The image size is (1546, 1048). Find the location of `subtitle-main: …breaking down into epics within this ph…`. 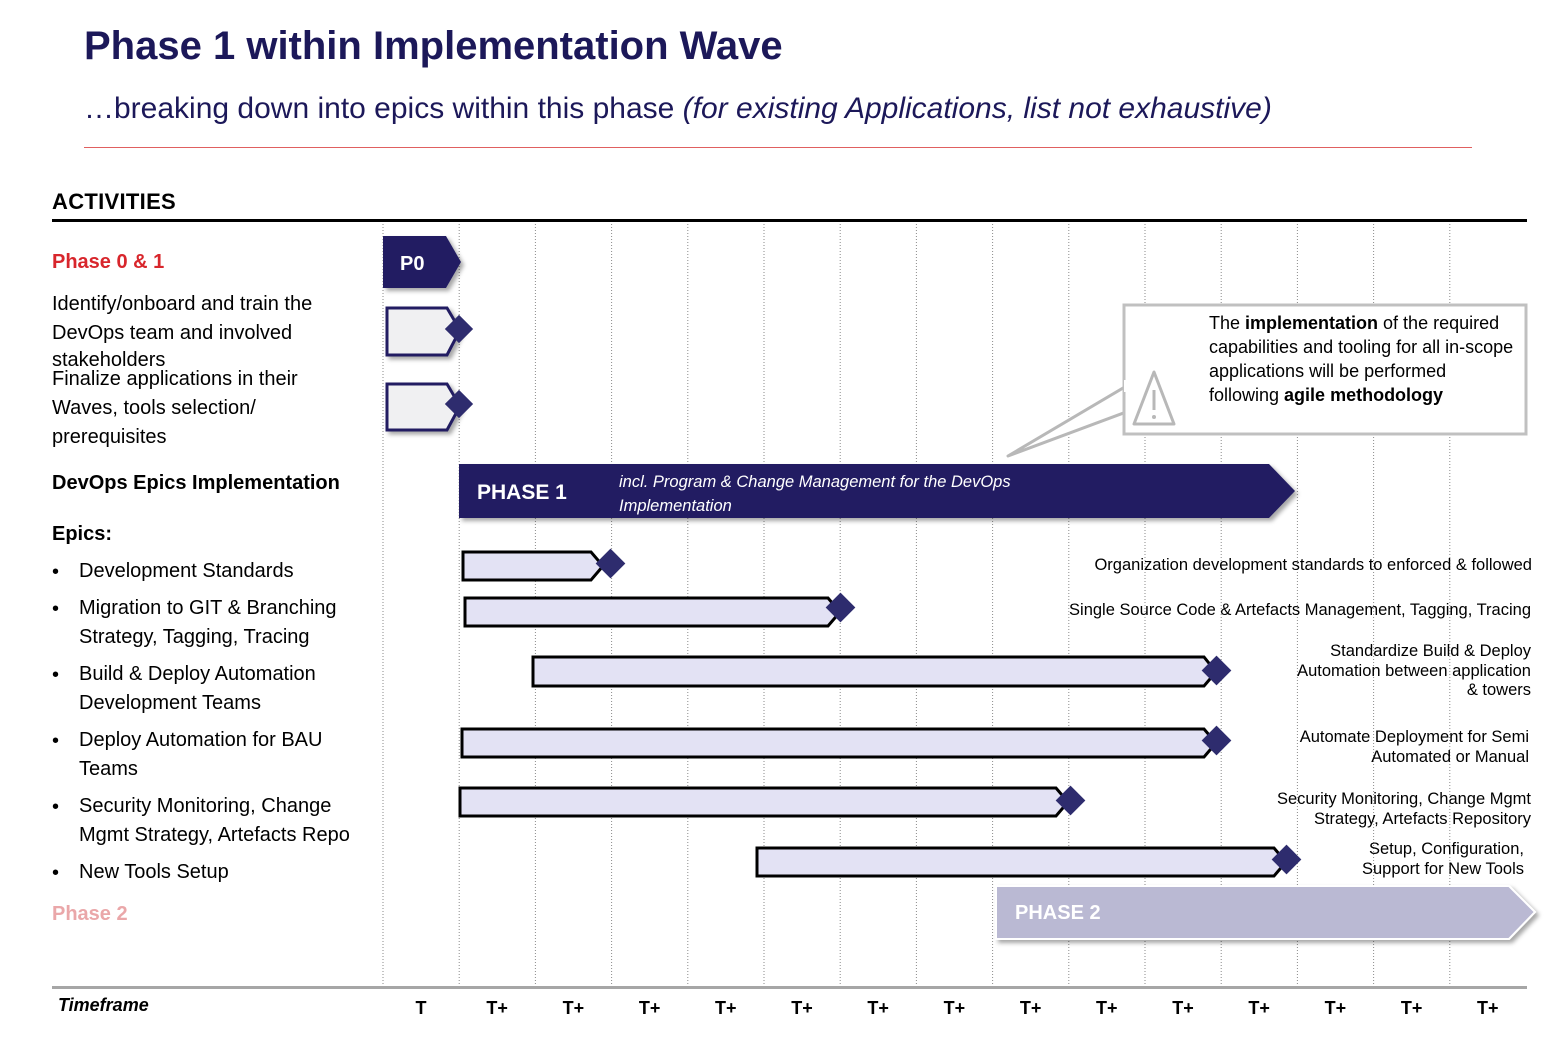

subtitle-main: …breaking down into epics within this ph… is located at coordinates (383, 108).